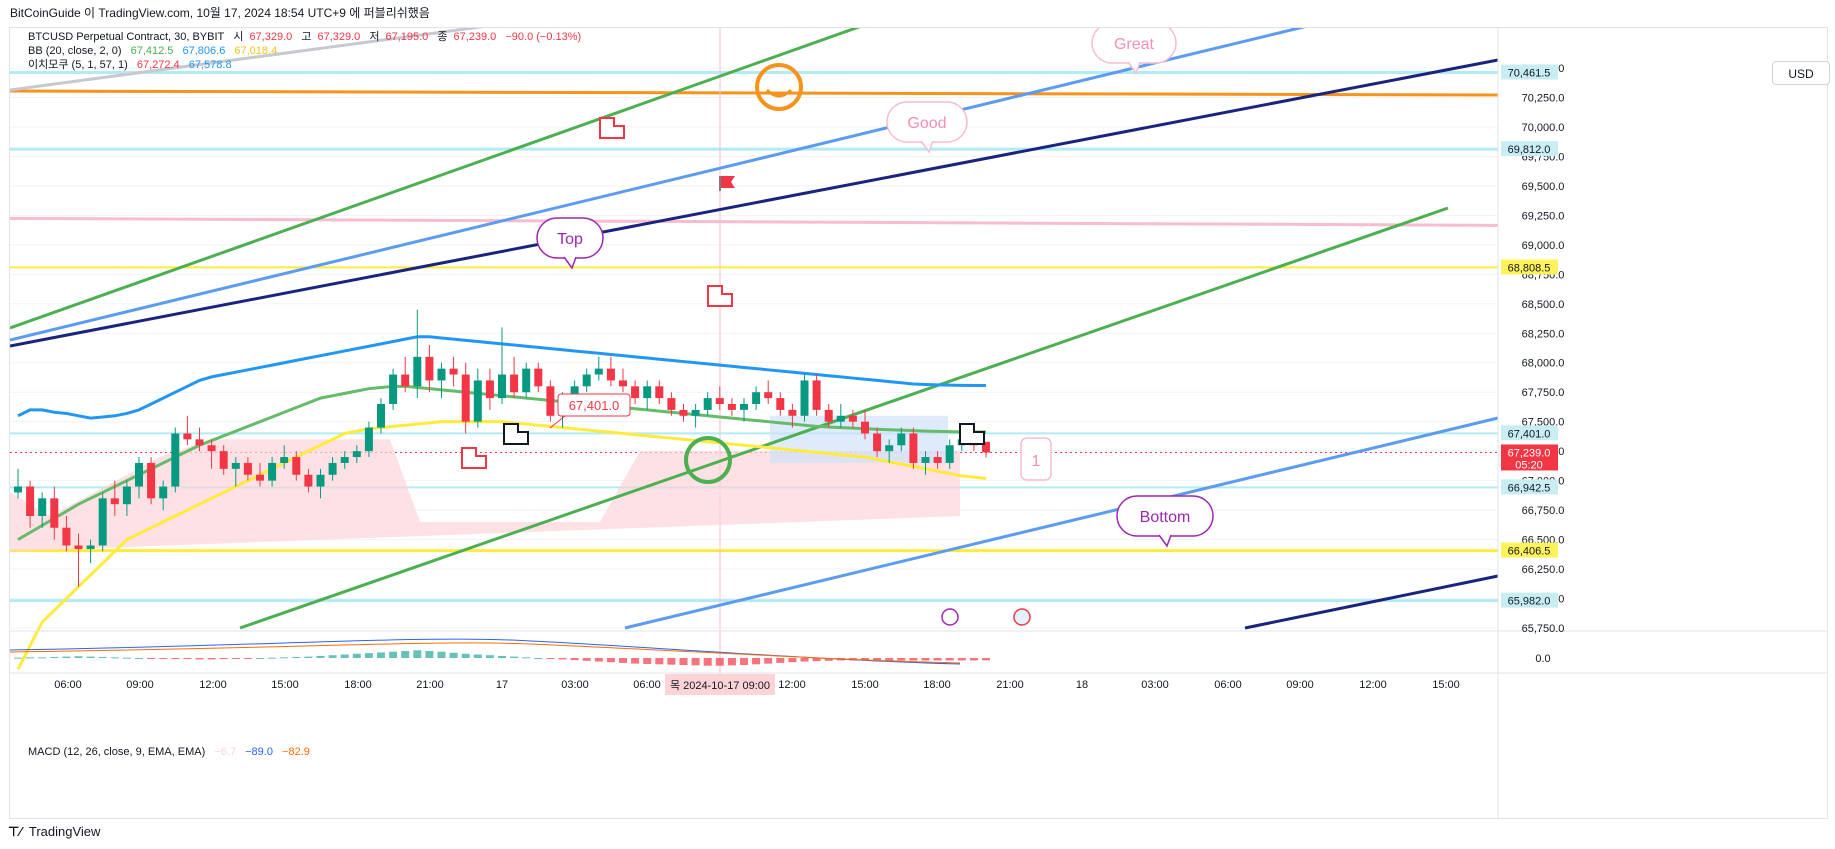 Image resolution: width=1835 pixels, height=849 pixels. What do you see at coordinates (1036, 459) in the screenshot?
I see `marker-box` at bounding box center [1036, 459].